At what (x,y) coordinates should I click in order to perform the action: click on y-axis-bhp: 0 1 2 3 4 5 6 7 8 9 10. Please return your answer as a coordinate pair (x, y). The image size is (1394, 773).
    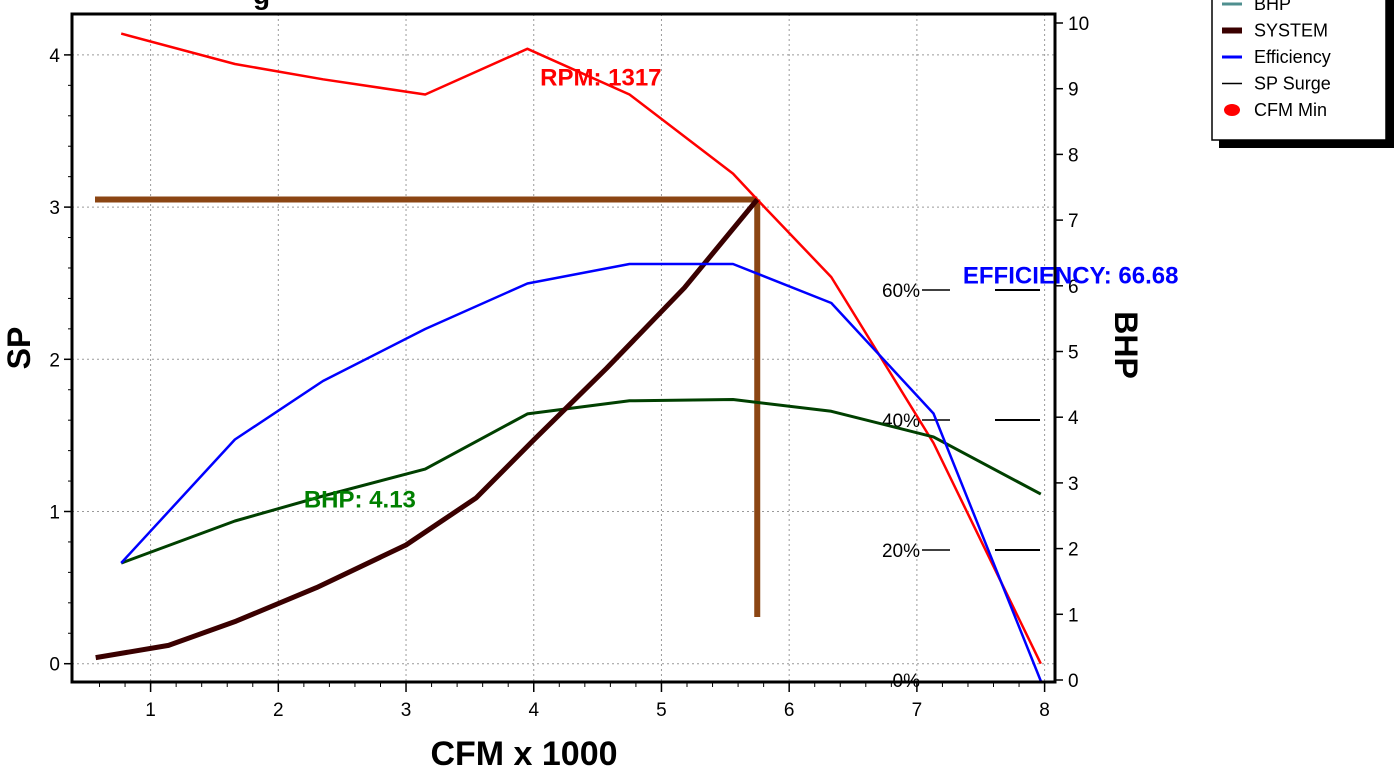
    Looking at the image, I should click on (1072, 353).